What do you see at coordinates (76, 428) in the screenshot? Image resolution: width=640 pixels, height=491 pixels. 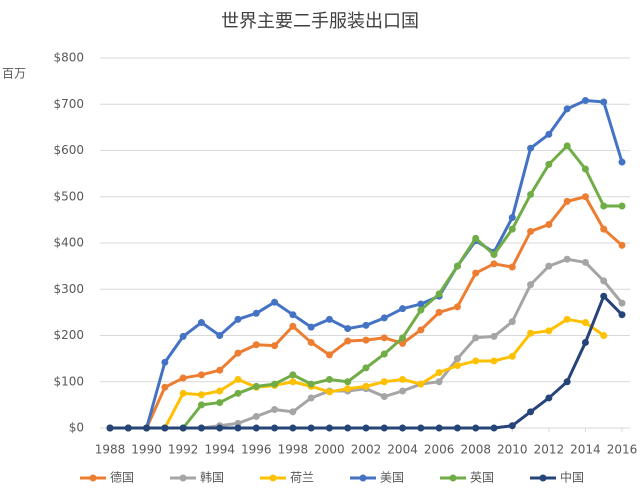 I see `y-tick-label: $0` at bounding box center [76, 428].